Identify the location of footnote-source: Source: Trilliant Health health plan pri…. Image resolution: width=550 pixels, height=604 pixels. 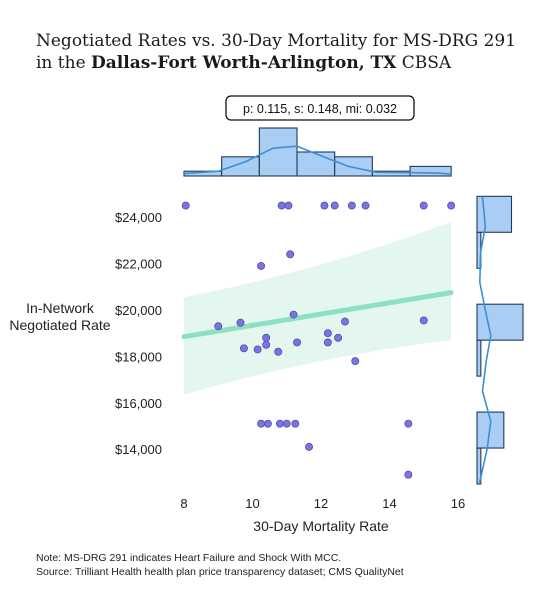
(220, 572).